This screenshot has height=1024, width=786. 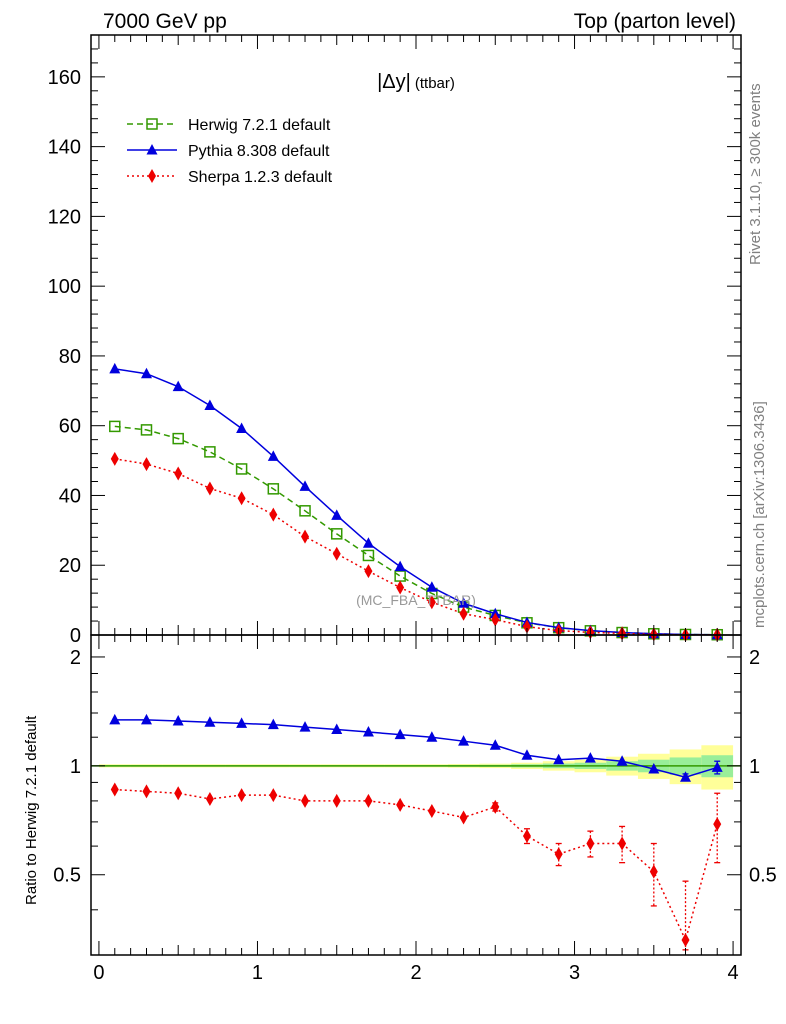 I want to click on ratio-y-tick-label: 1, so click(x=75, y=767).